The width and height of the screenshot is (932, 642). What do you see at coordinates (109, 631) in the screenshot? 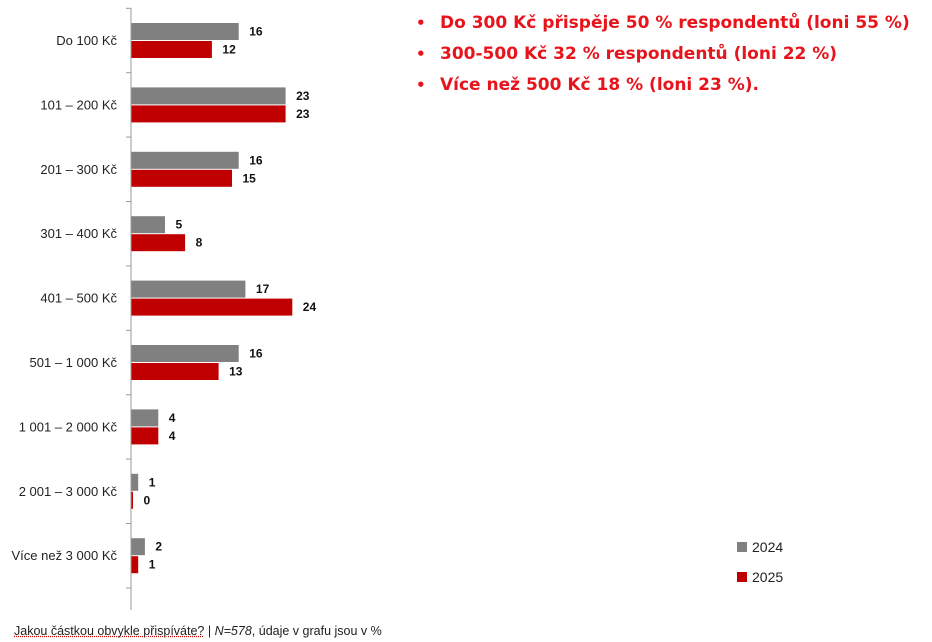
I see `survey-question: Jakou částkou obvykle přispíváte?` at bounding box center [109, 631].